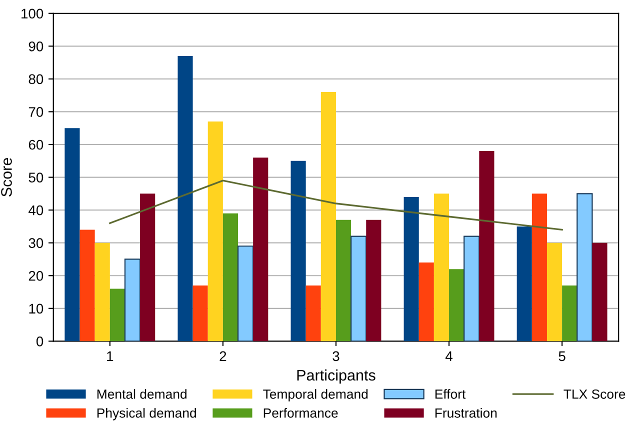 This screenshot has height=446, width=628. What do you see at coordinates (110, 356) in the screenshot?
I see `x-tick-label: 1` at bounding box center [110, 356].